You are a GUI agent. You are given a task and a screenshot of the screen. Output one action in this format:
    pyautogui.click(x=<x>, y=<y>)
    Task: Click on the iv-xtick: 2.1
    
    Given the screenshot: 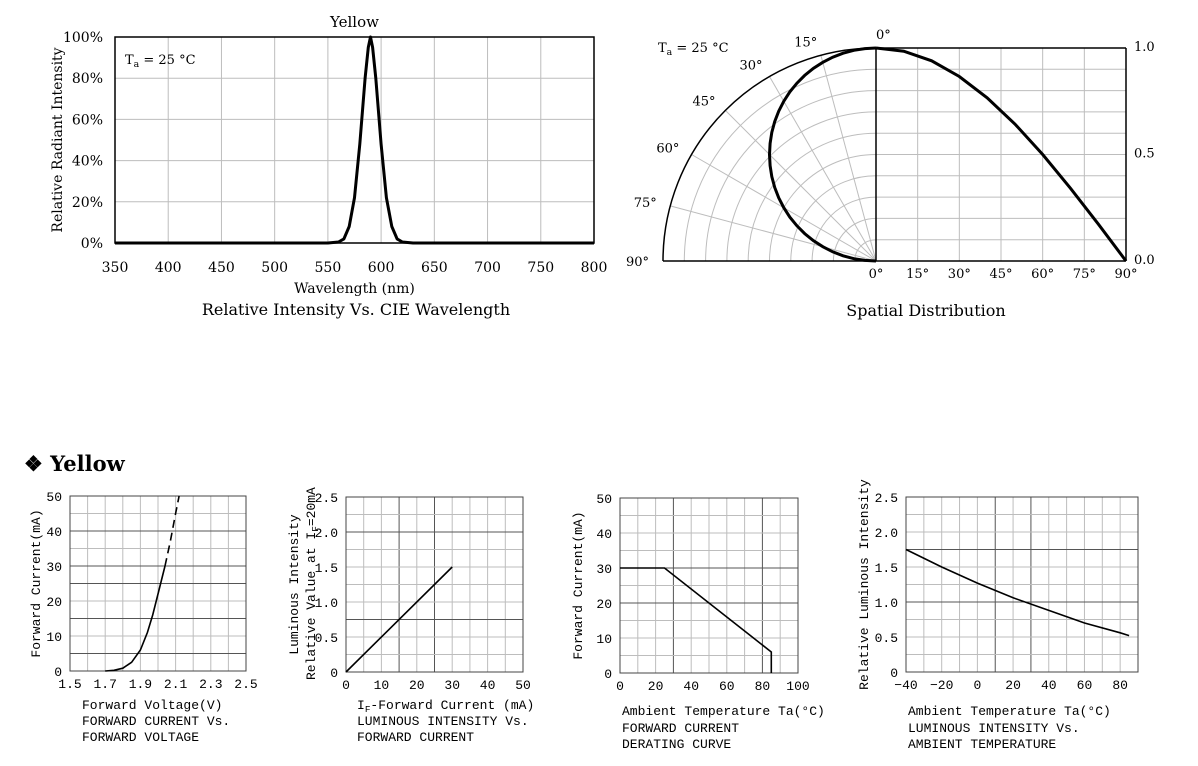 What is the action you would take?
    pyautogui.click(x=176, y=684)
    